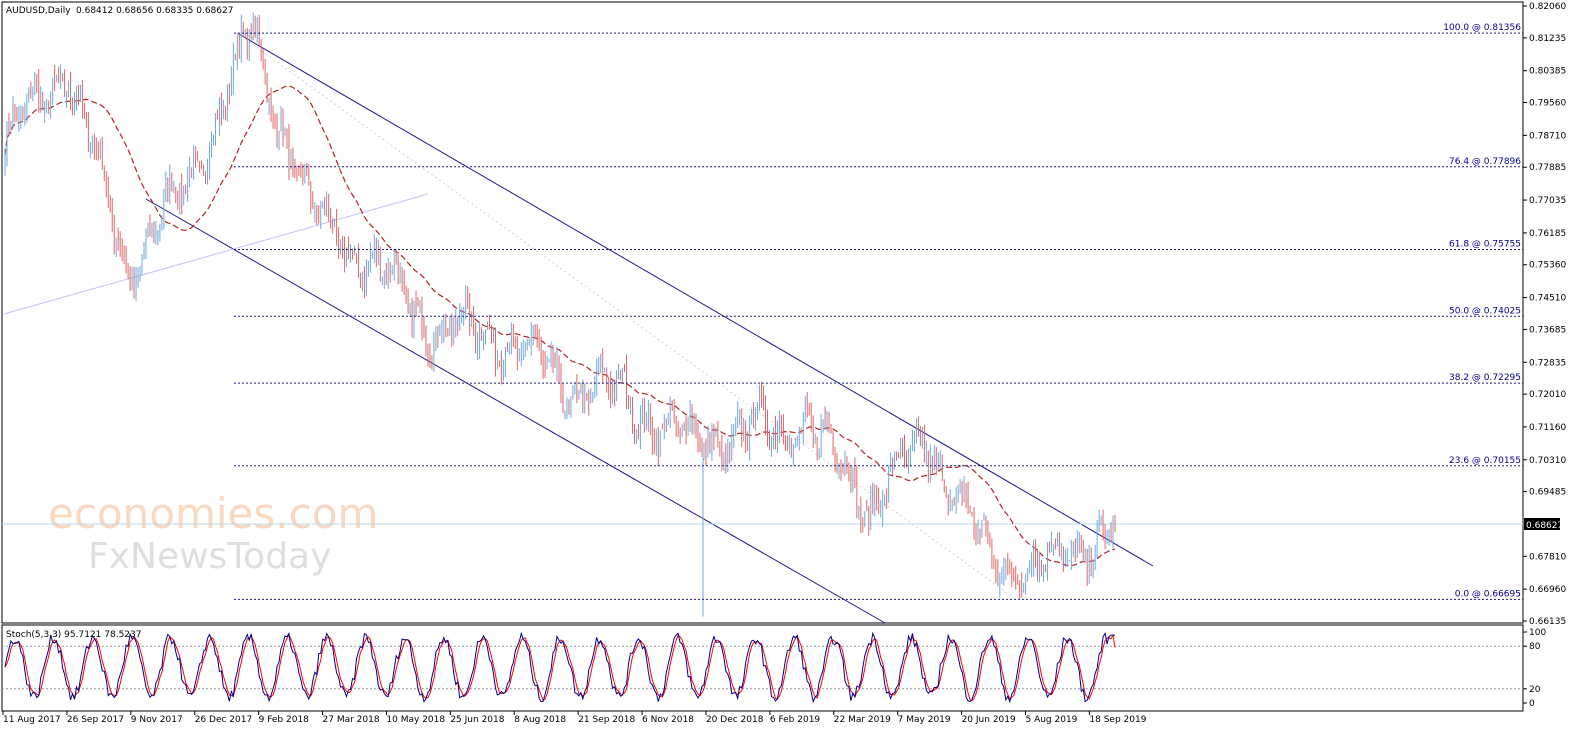 The width and height of the screenshot is (1596, 743). Describe the element at coordinates (1547, 266) in the screenshot. I see `price-label: 0.75360` at that location.